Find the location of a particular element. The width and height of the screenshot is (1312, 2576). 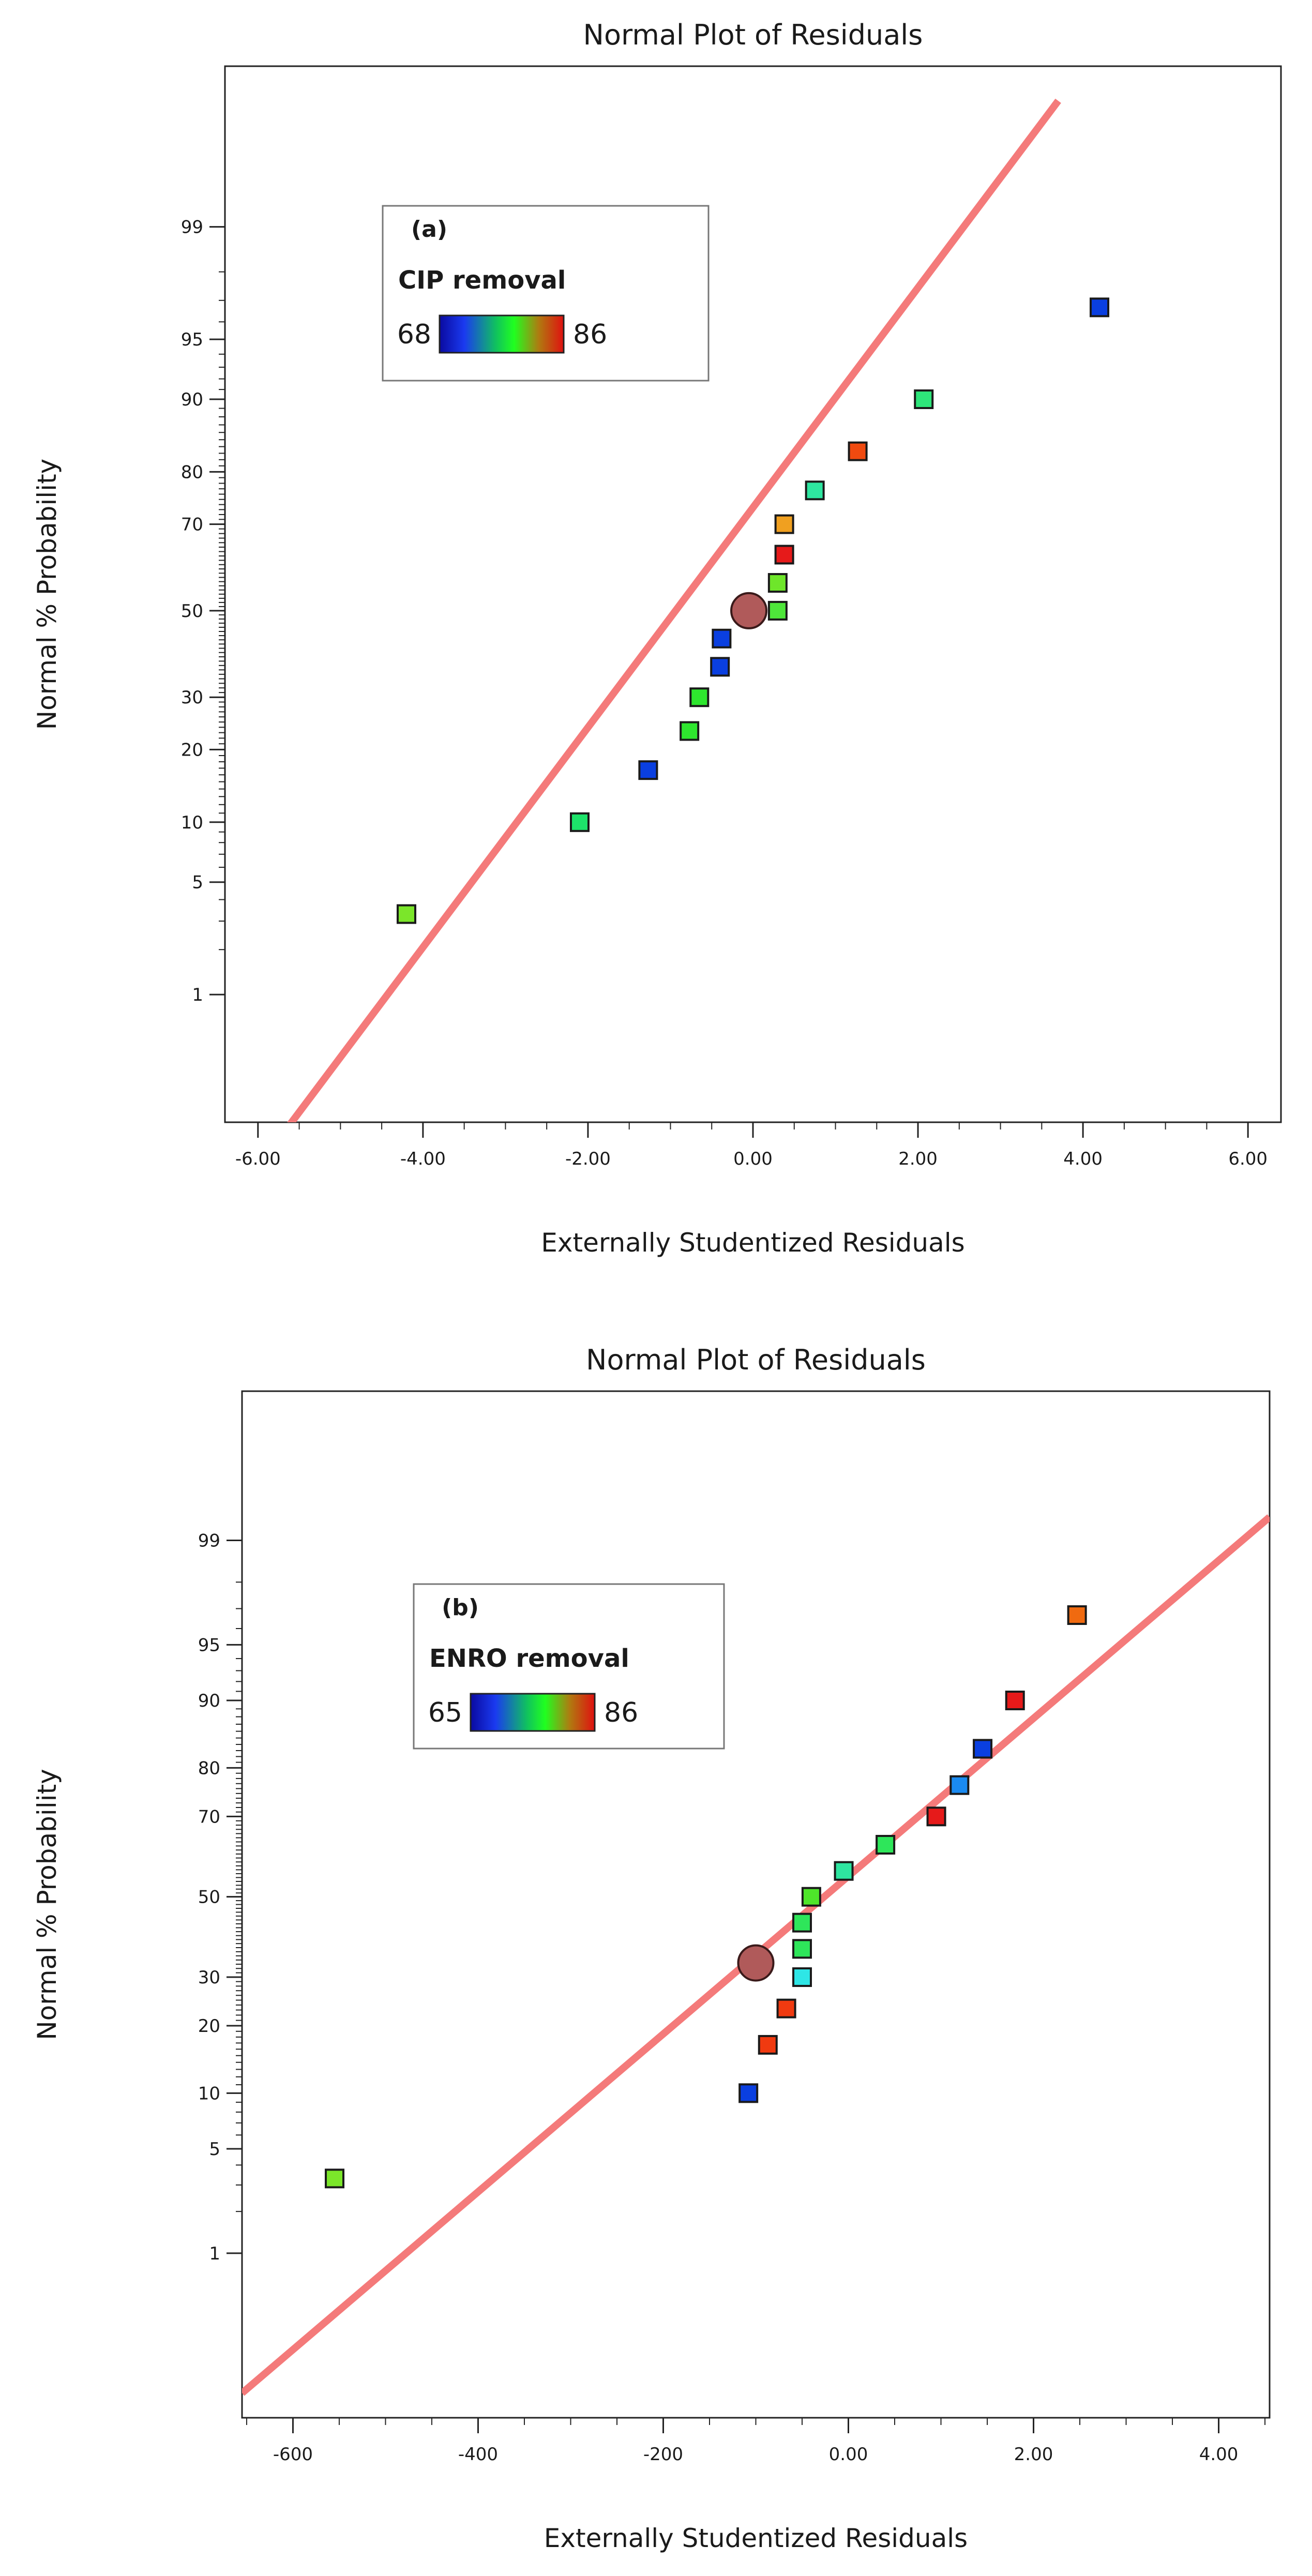

legend-panel-label: (b) is located at coordinates (460, 1607).